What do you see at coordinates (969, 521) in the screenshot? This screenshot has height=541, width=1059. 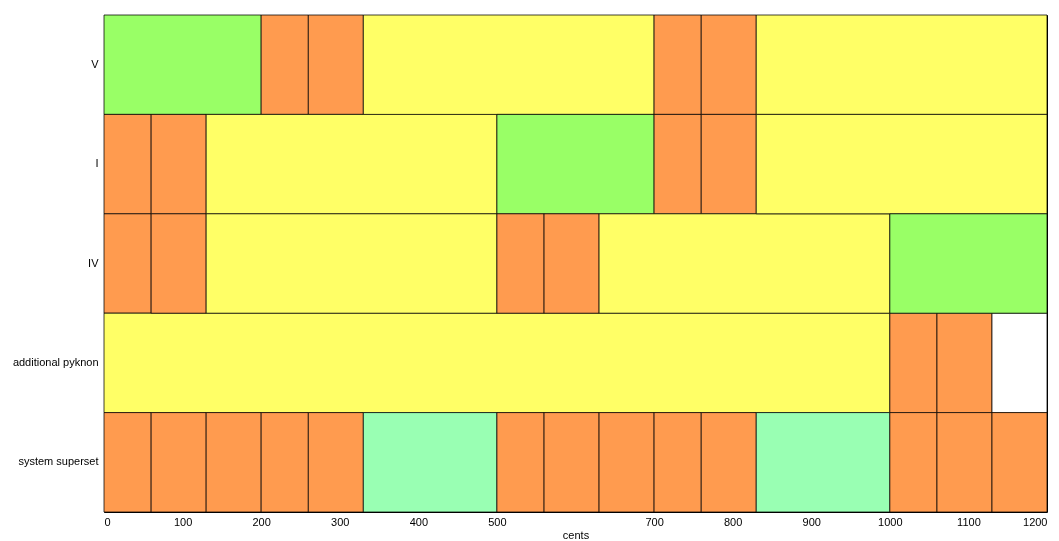 I see `x-tick-label: 1100` at bounding box center [969, 521].